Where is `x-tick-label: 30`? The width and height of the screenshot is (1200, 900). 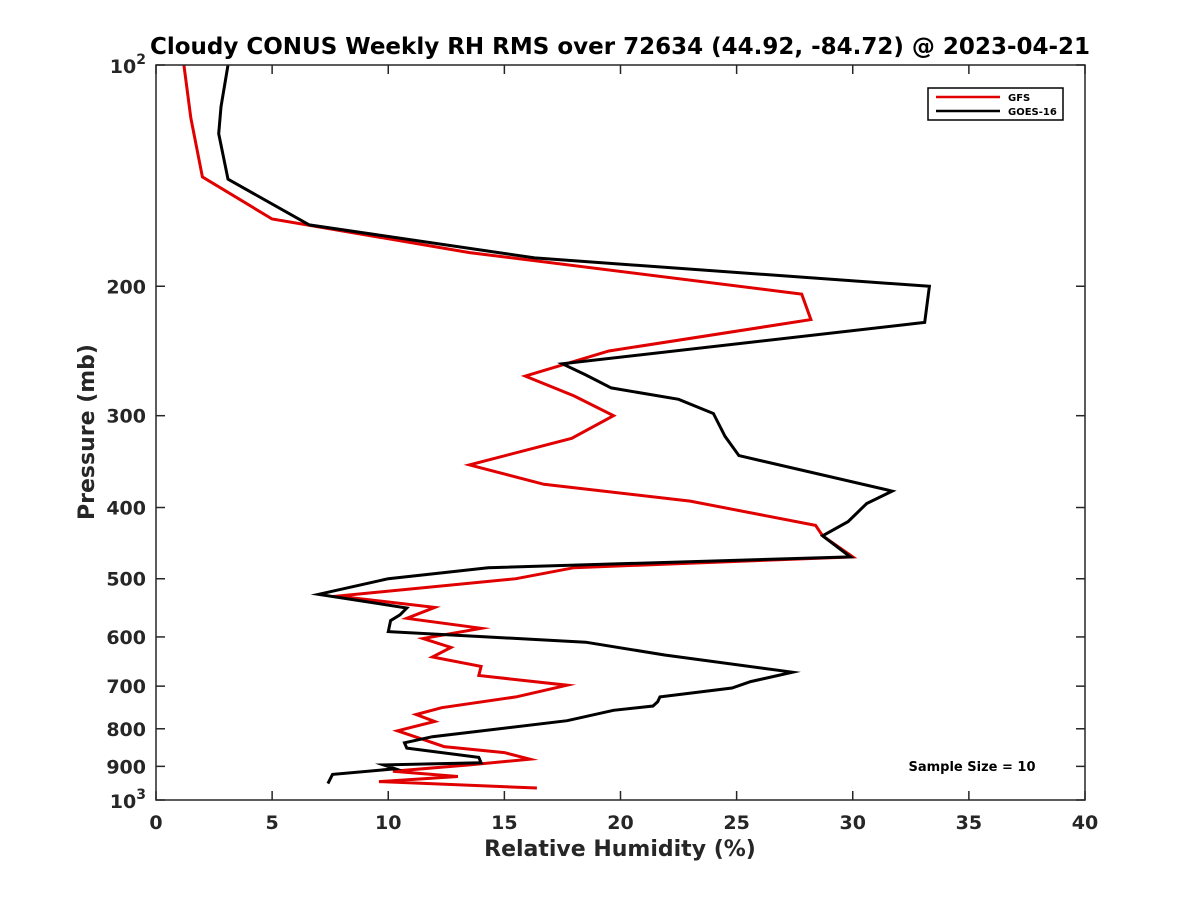 x-tick-label: 30 is located at coordinates (853, 823).